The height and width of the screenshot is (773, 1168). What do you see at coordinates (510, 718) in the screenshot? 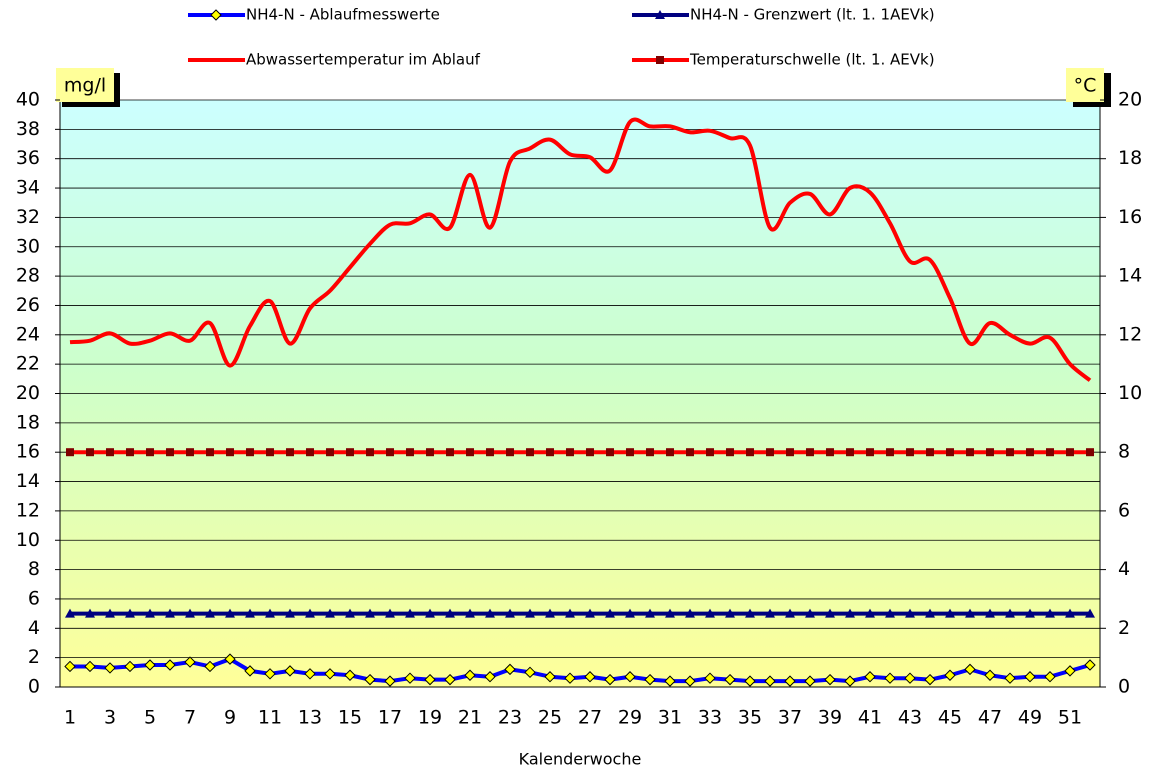
I see `x-tick-label: 23` at bounding box center [510, 718].